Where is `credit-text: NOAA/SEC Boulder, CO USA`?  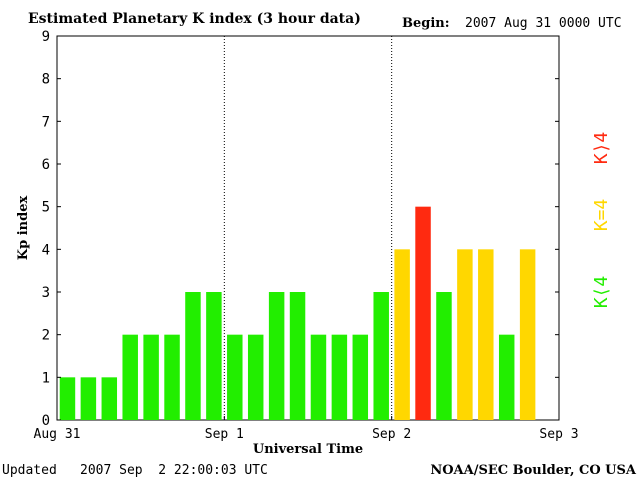 credit-text: NOAA/SEC Boulder, CO USA is located at coordinates (533, 470).